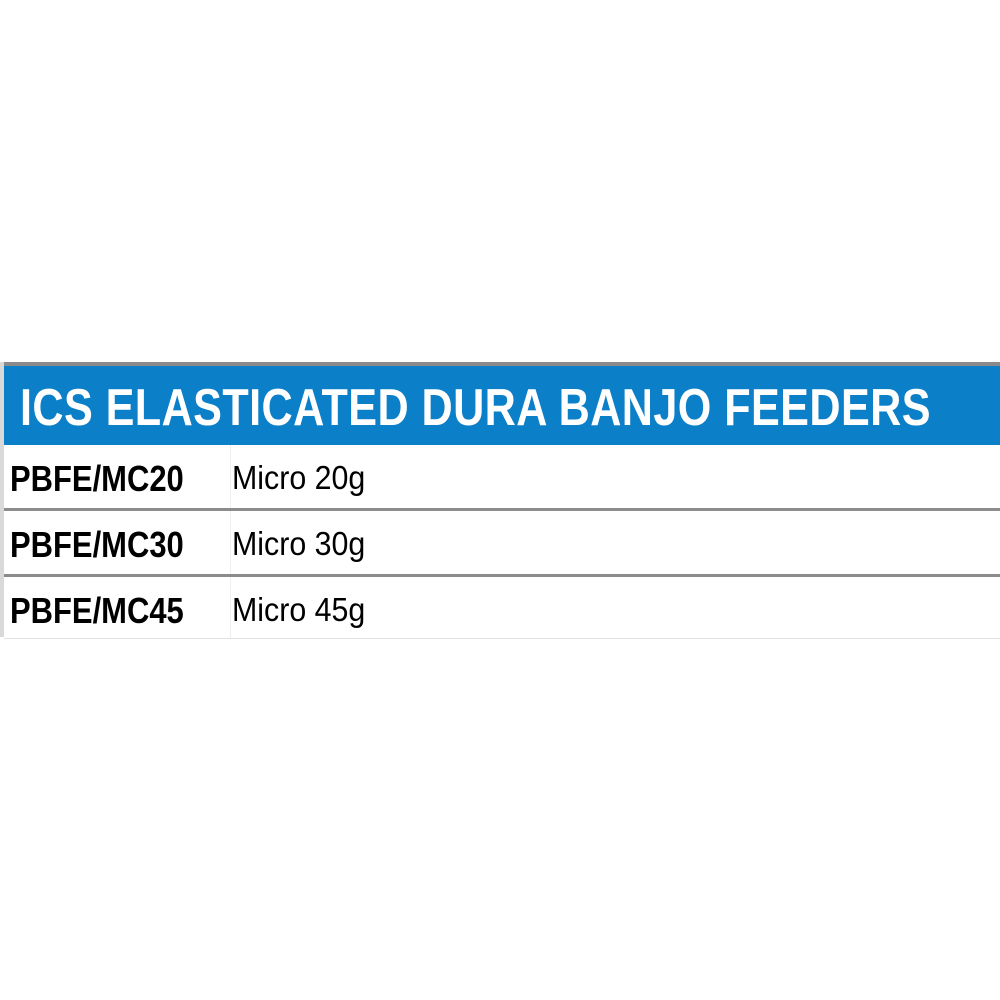  Describe the element at coordinates (299, 543) in the screenshot. I see `product-description: Micro 30g` at that location.